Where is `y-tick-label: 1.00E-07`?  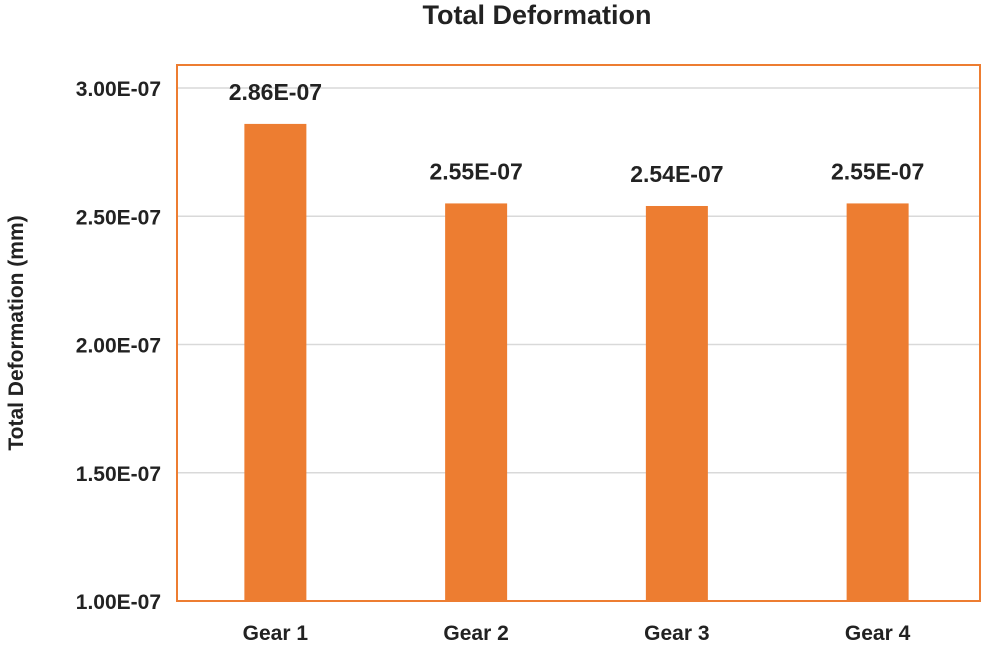 y-tick-label: 1.00E-07 is located at coordinates (118, 602).